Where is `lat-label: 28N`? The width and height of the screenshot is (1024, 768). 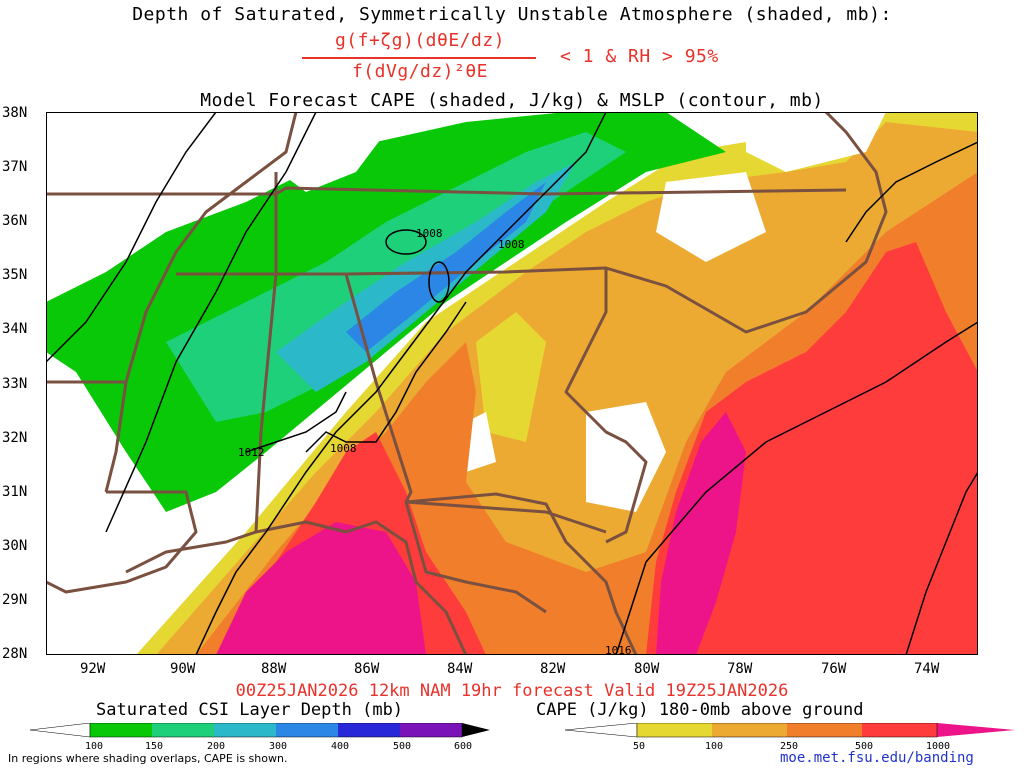 lat-label: 28N is located at coordinates (15, 654).